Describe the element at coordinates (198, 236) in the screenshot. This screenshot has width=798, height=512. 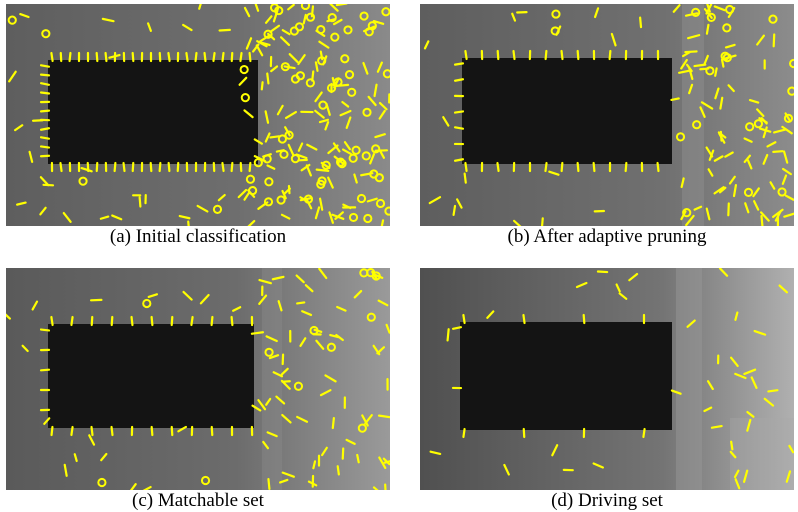
I see `caption-a: (a) Initial classification` at that location.